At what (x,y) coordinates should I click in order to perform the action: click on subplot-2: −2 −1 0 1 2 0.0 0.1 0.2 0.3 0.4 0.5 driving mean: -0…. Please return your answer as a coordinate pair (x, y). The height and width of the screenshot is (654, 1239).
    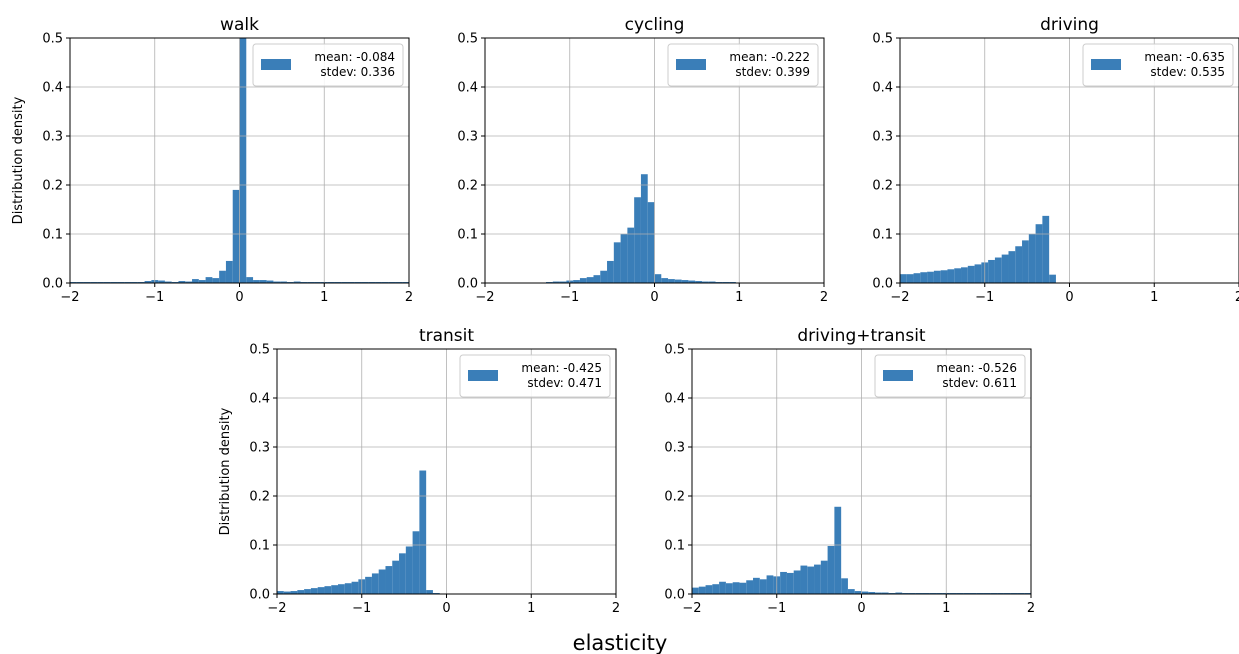
    Looking at the image, I should click on (1055, 160).